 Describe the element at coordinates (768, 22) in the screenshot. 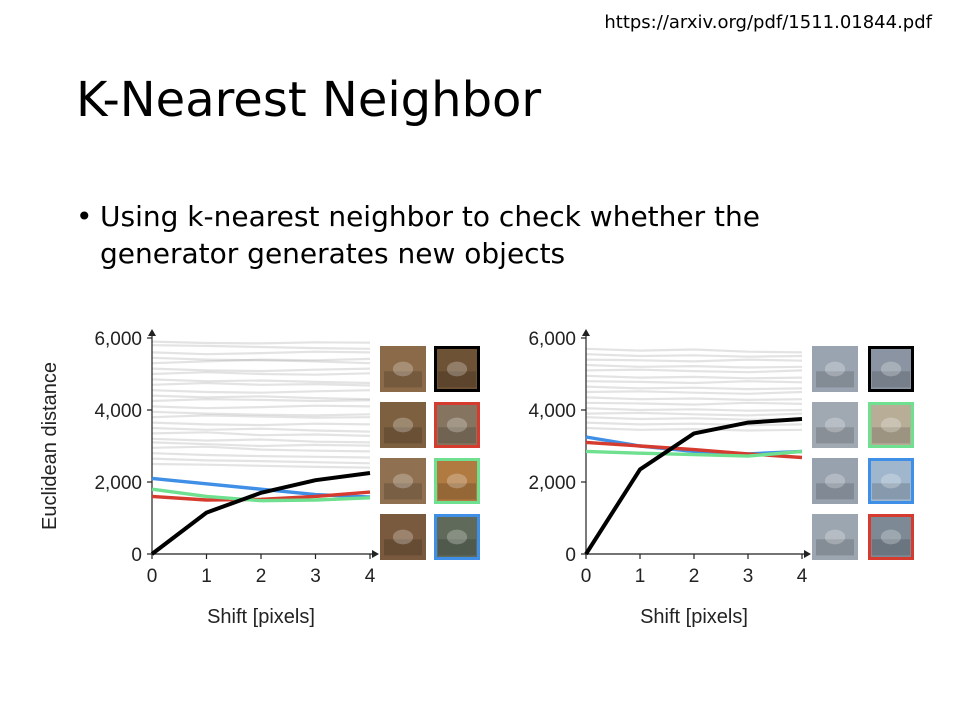

I see `source-url: https://arxiv.org/pdf/1511.01844.pdf` at that location.